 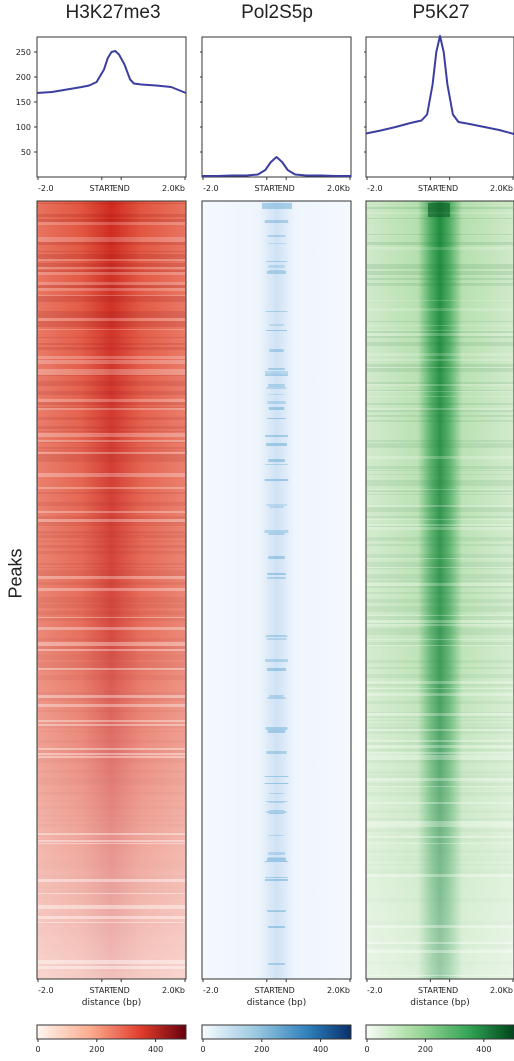 What do you see at coordinates (23, 127) in the screenshot?
I see `y-tick-label: 100` at bounding box center [23, 127].